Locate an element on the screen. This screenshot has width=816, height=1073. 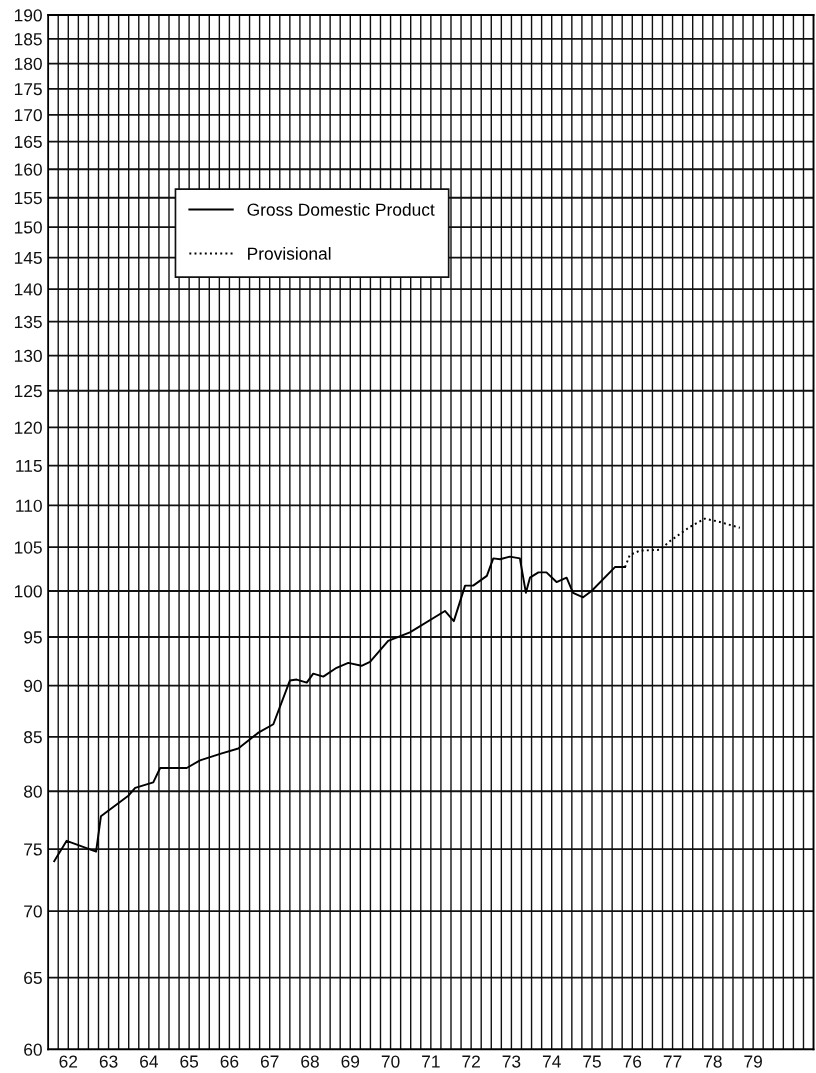
x-tick-label: 70 is located at coordinates (390, 1061).